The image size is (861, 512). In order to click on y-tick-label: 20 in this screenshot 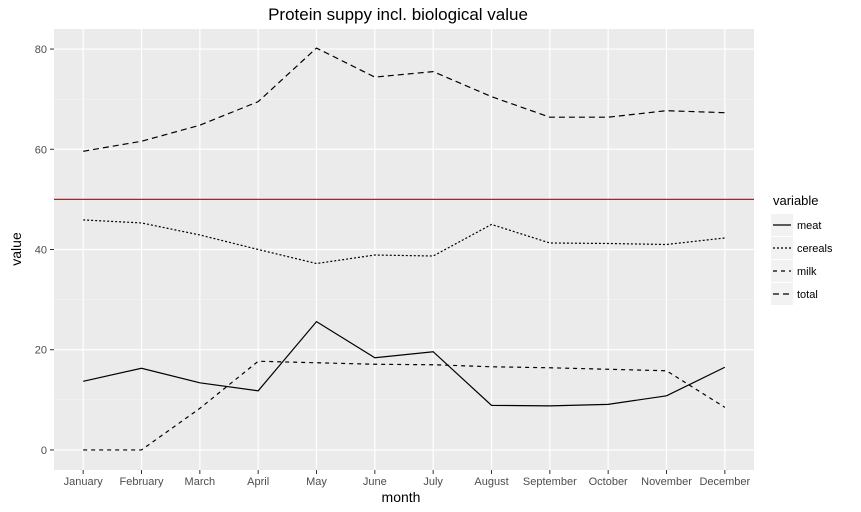, I will do `click(41, 351)`.